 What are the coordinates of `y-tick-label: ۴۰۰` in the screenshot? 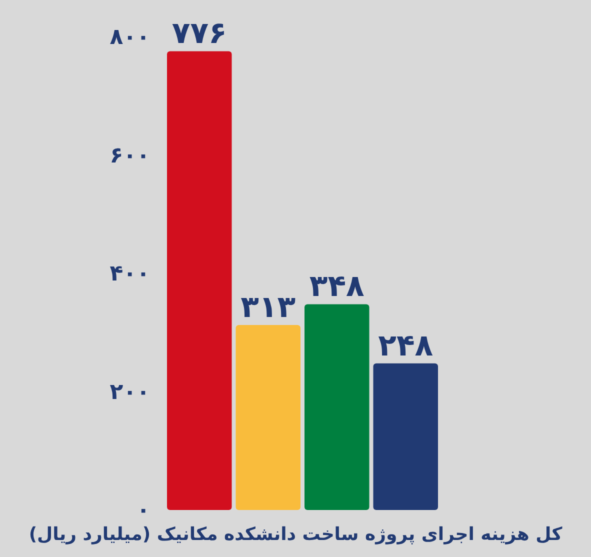 It's located at (130, 274).